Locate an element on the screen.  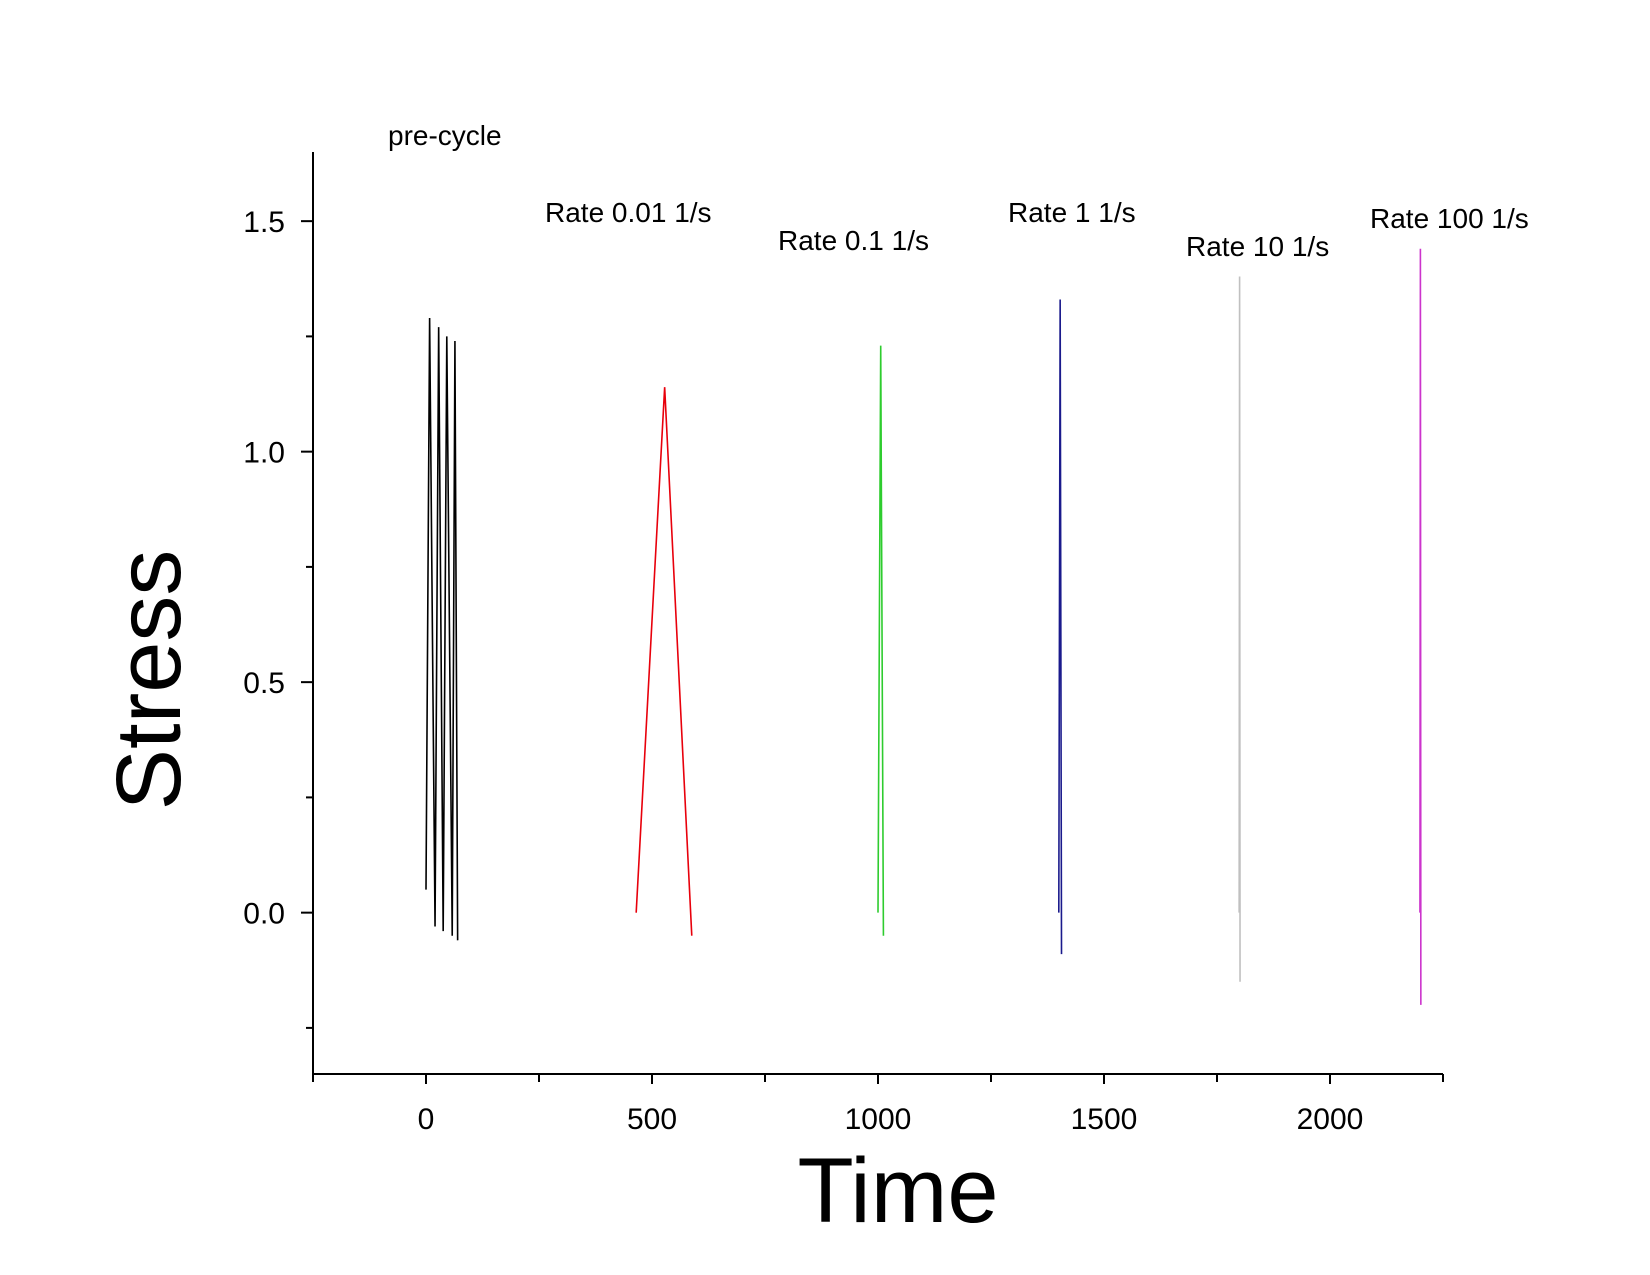
x-axis-title: Time is located at coordinates (897, 1191).